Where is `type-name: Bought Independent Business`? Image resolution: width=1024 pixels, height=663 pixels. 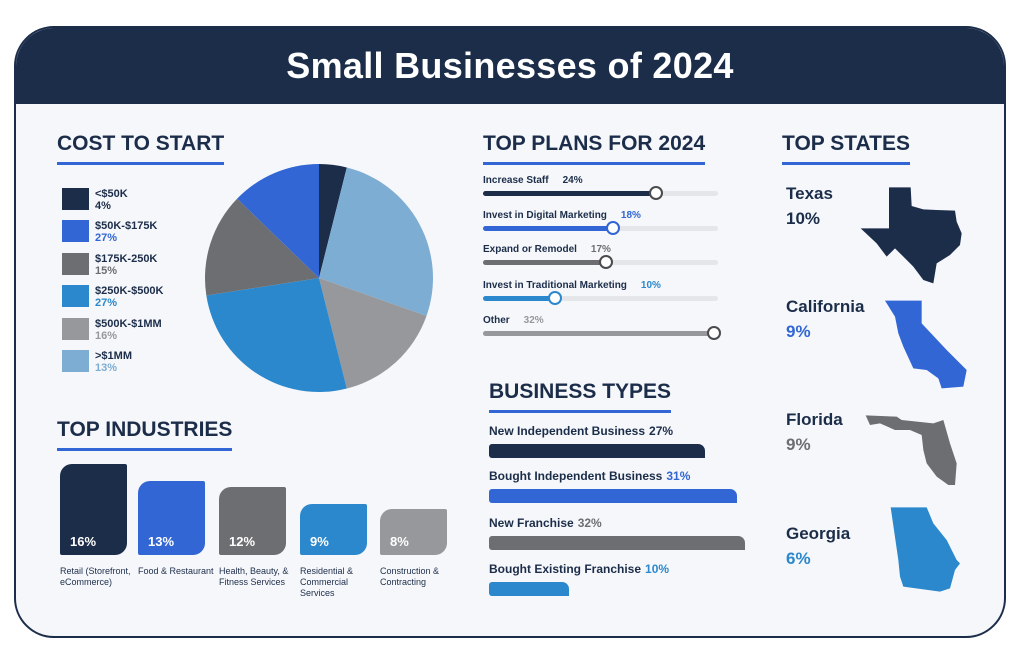 type-name: Bought Independent Business is located at coordinates (576, 476).